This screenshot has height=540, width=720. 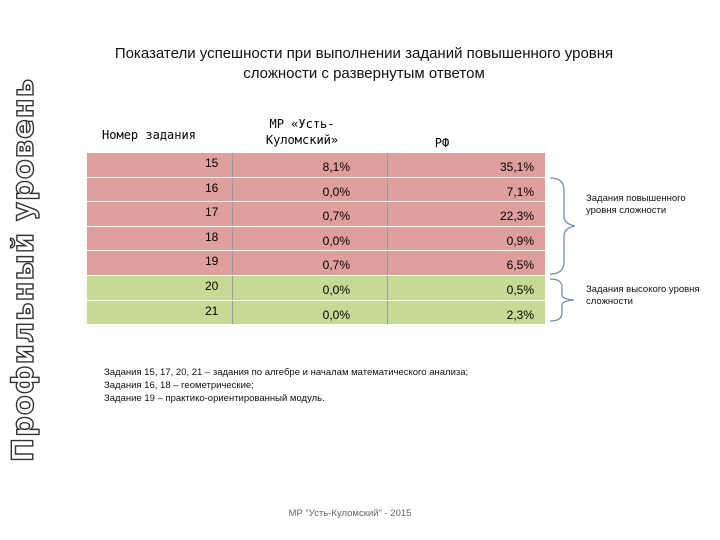 I want to click on table-row: 16 0,0% 7,1%, so click(x=316, y=190).